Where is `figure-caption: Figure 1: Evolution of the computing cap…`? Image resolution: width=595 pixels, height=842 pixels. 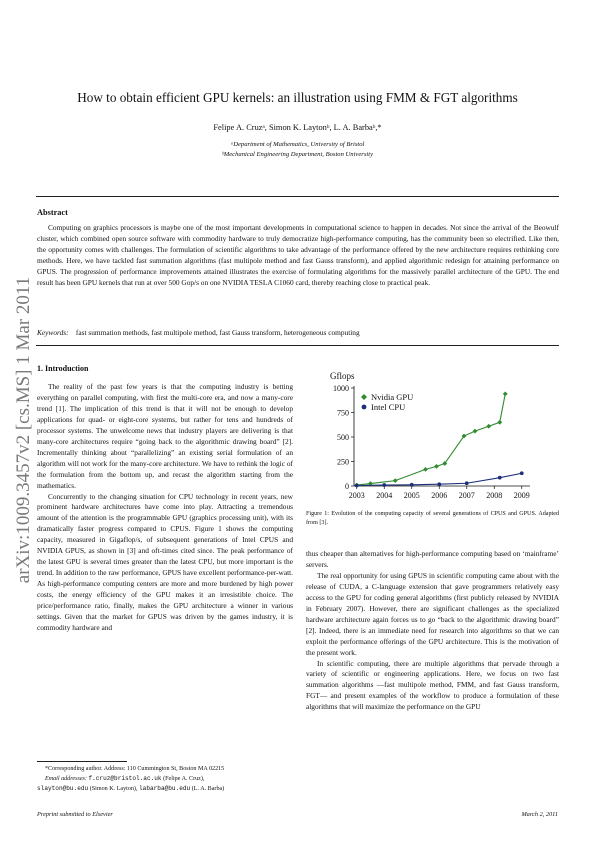 figure-caption: Figure 1: Evolution of the computing cap… is located at coordinates (432, 518).